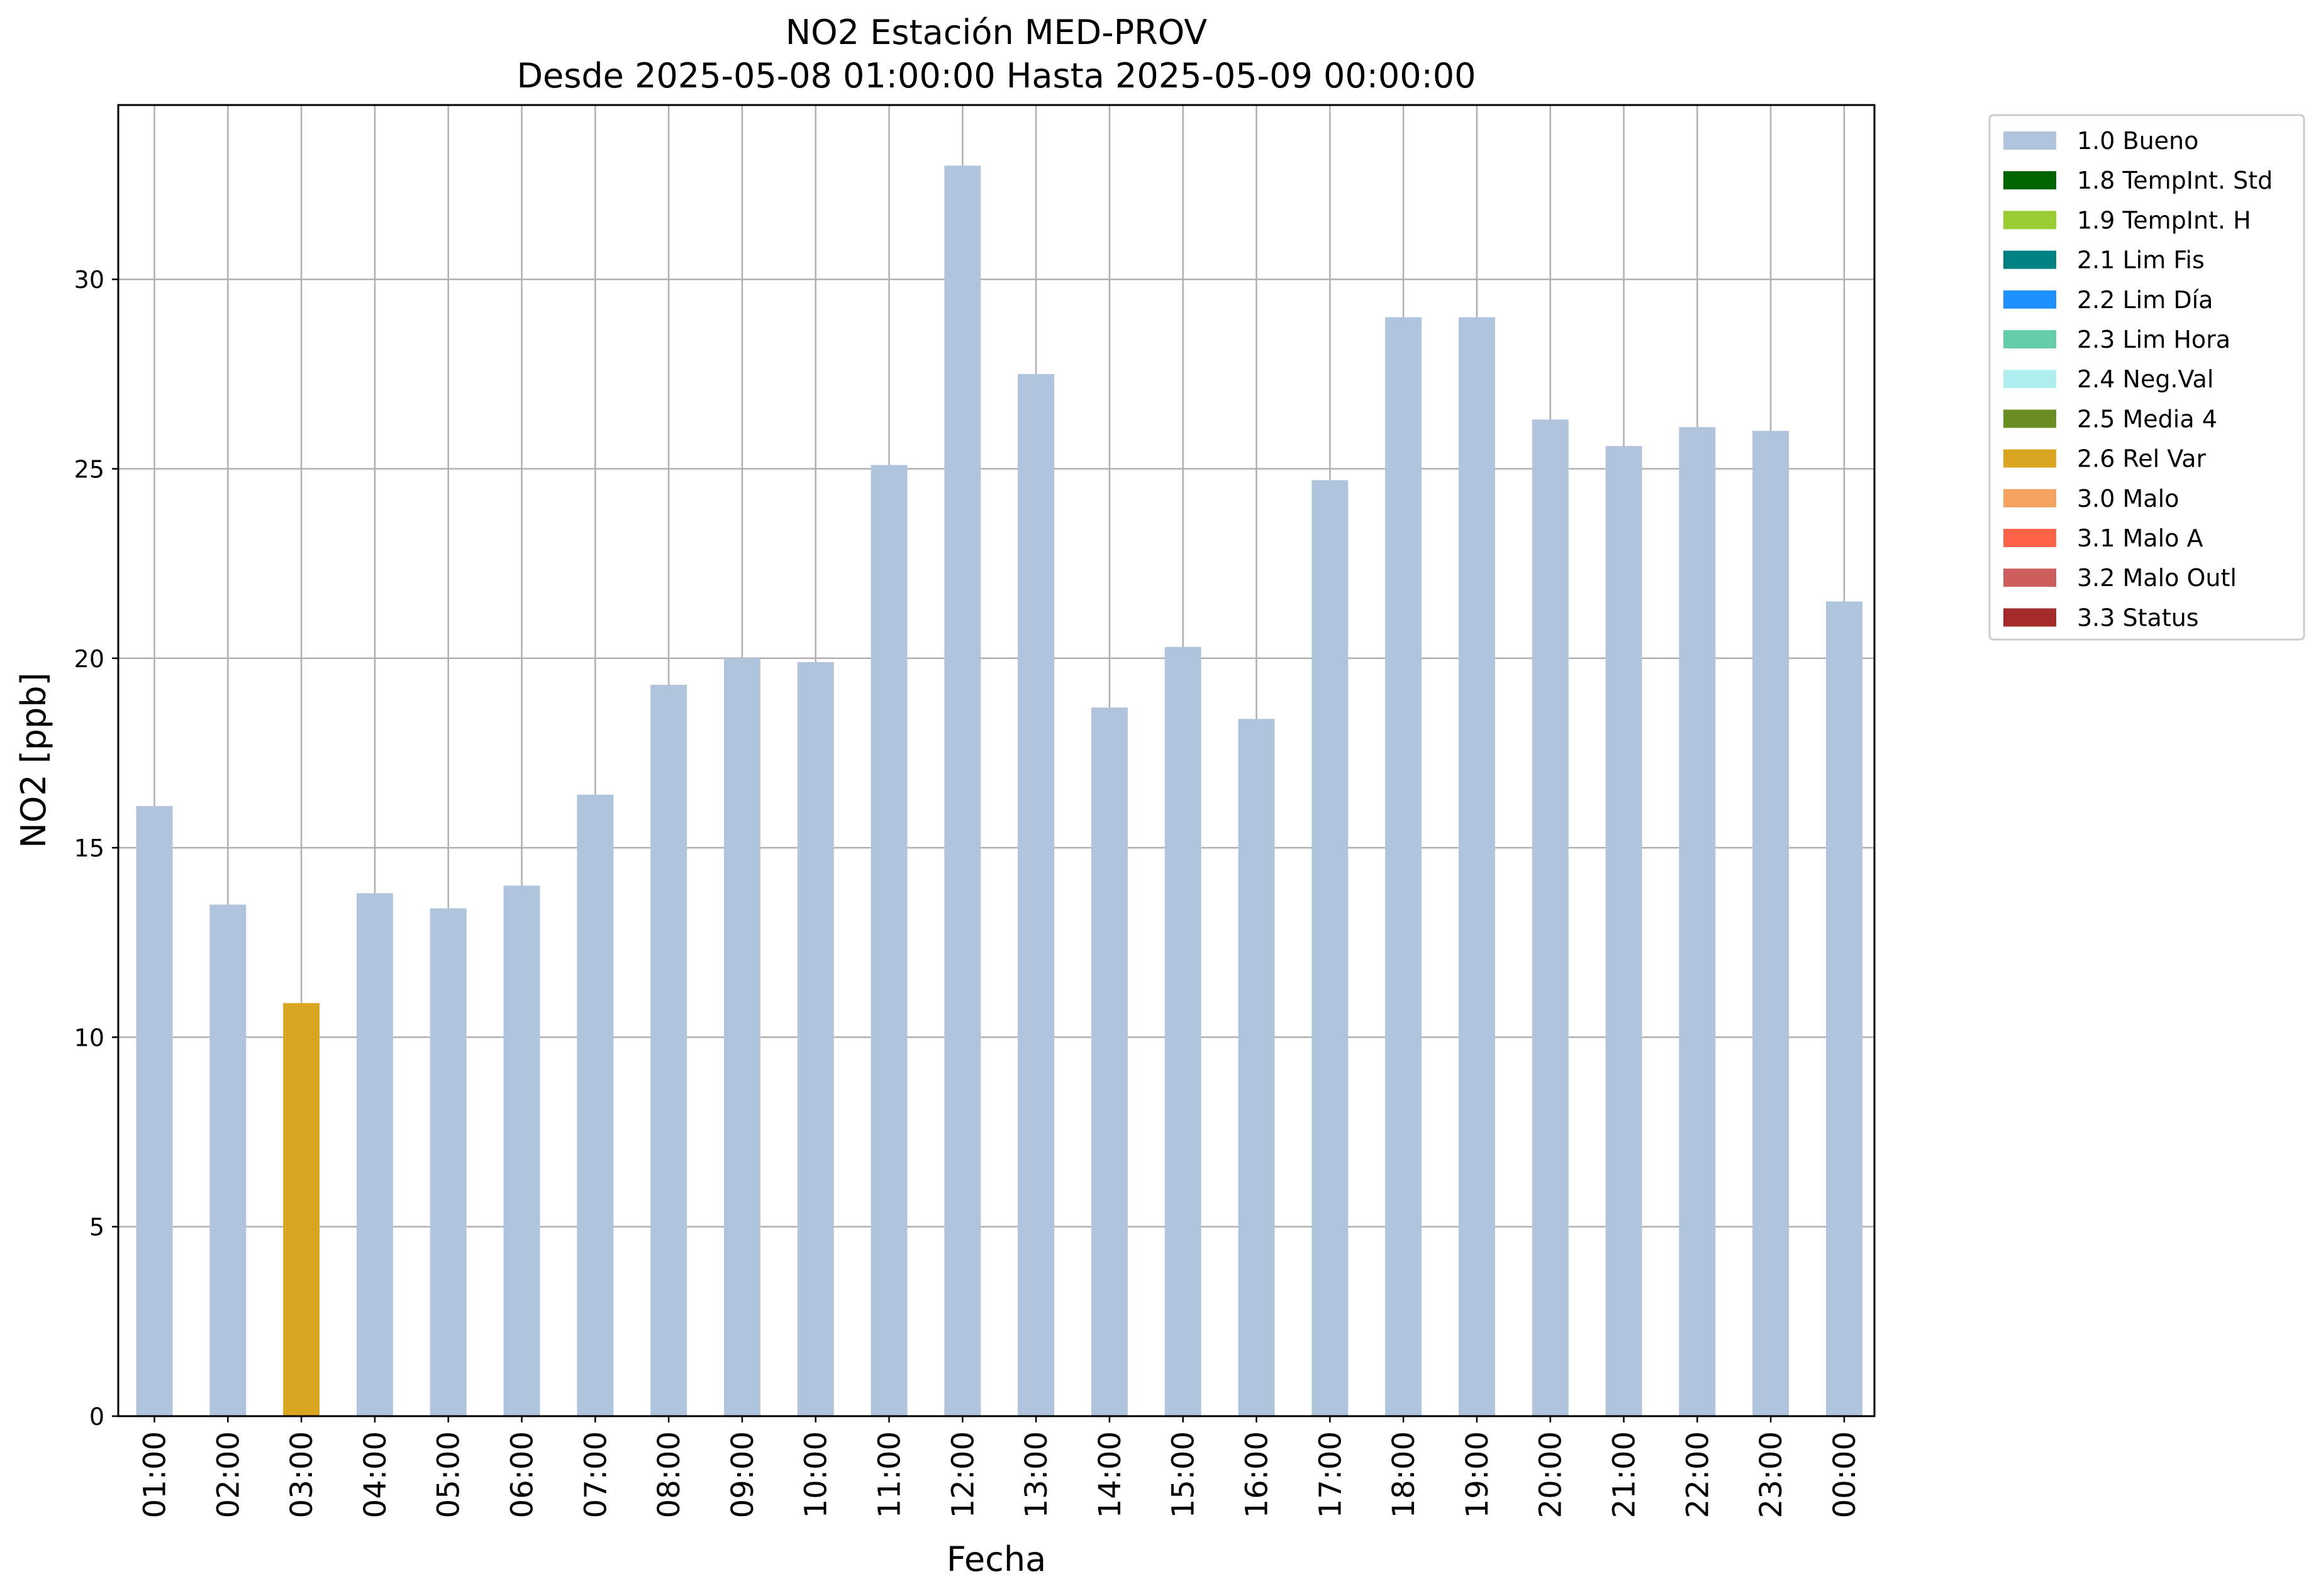  I want to click on legend-frame, so click(2146, 378).